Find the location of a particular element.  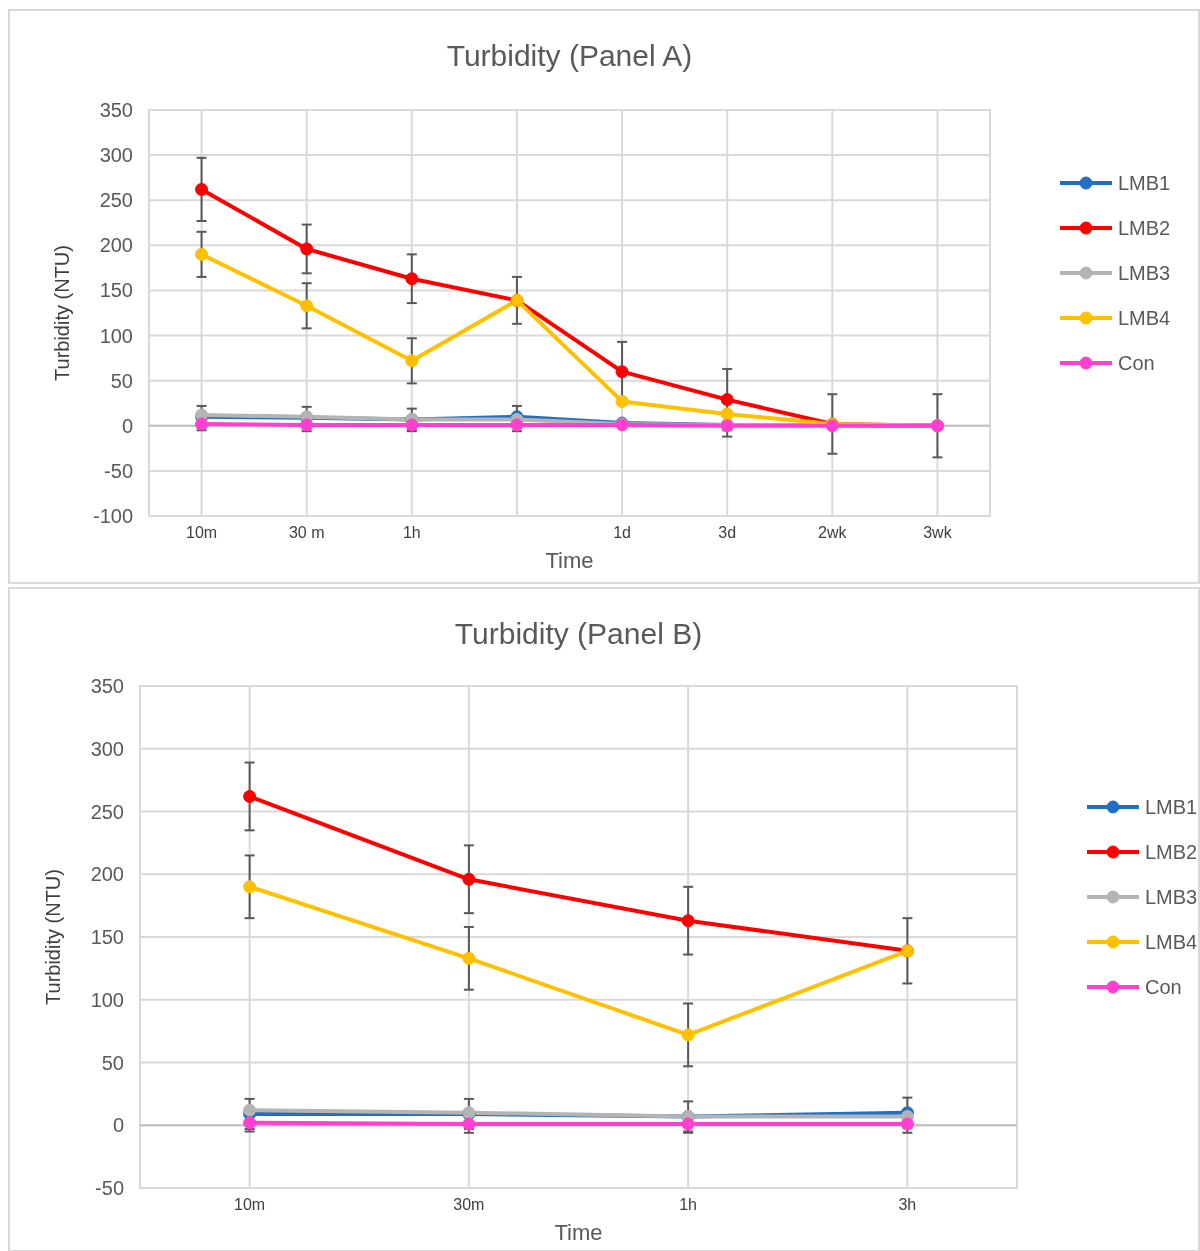

chart-title: Turbidity (Panel B) is located at coordinates (578, 633).